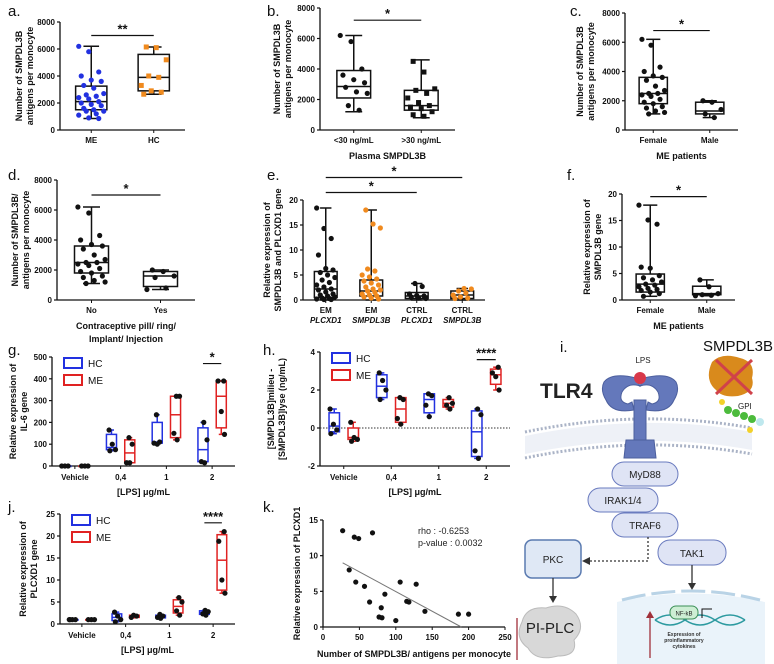 This screenshot has width=774, height=664. I want to click on panel-letter-h: h., so click(269, 350).